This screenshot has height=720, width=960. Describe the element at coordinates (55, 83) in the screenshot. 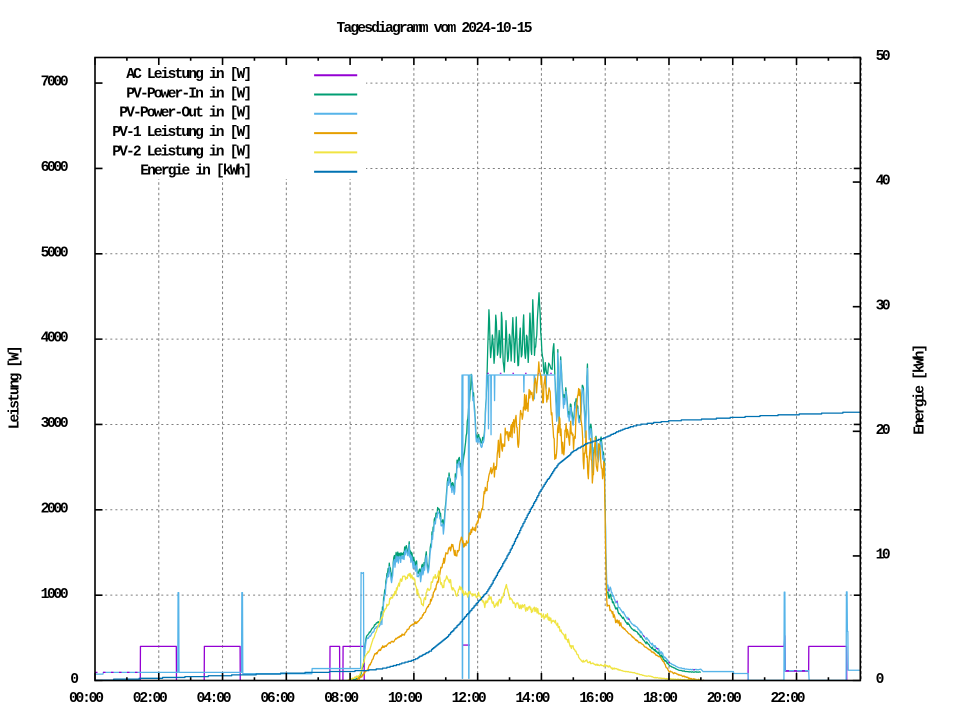

I see `svg-text: 7000` at that location.